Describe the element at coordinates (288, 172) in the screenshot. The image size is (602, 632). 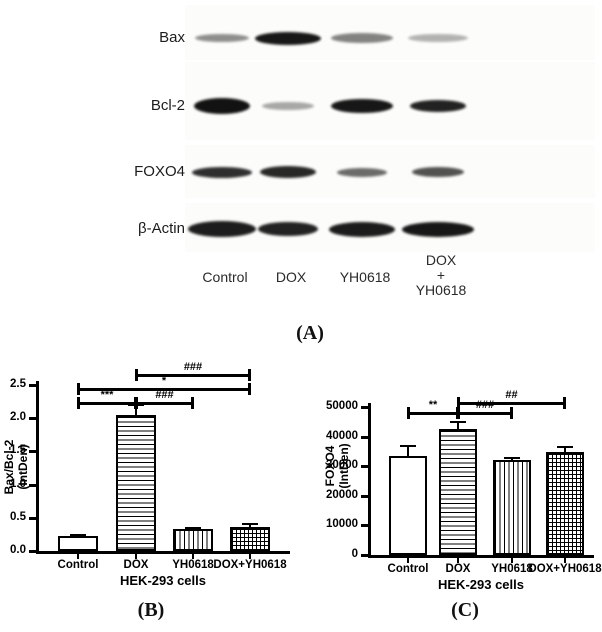
I see `blot-band-FOXO4-DOX` at that location.